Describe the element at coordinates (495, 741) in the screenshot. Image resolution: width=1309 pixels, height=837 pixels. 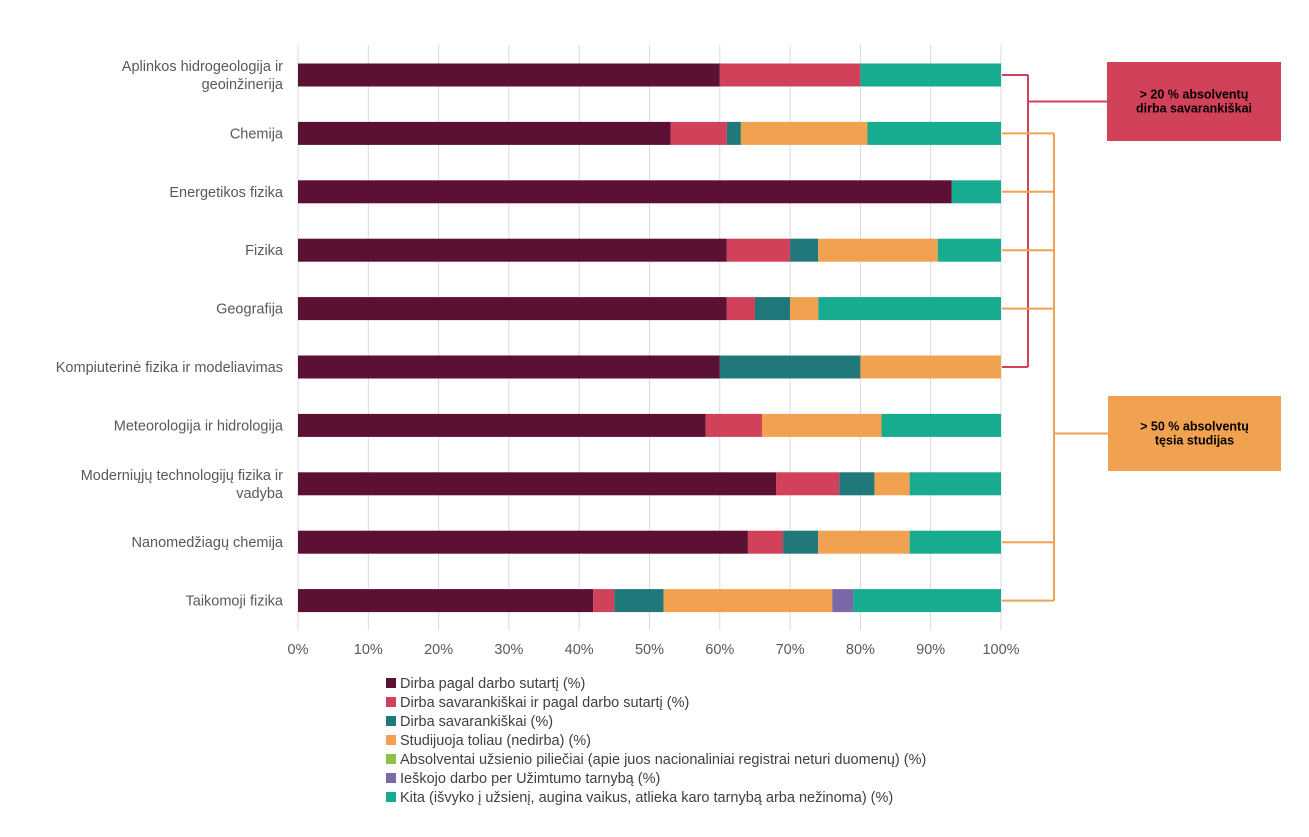
I see `legend-label: Studijuoja toliau (nedirba) (%)` at that location.